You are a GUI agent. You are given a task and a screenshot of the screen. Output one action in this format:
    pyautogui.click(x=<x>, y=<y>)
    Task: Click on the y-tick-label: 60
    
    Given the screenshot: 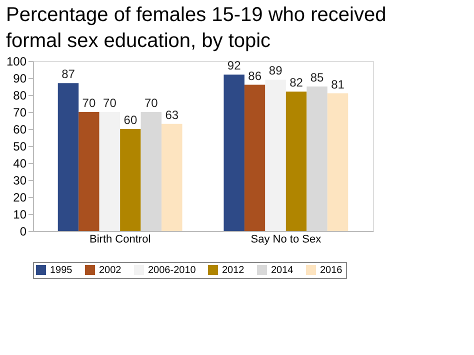 What is the action you would take?
    pyautogui.click(x=20, y=129)
    